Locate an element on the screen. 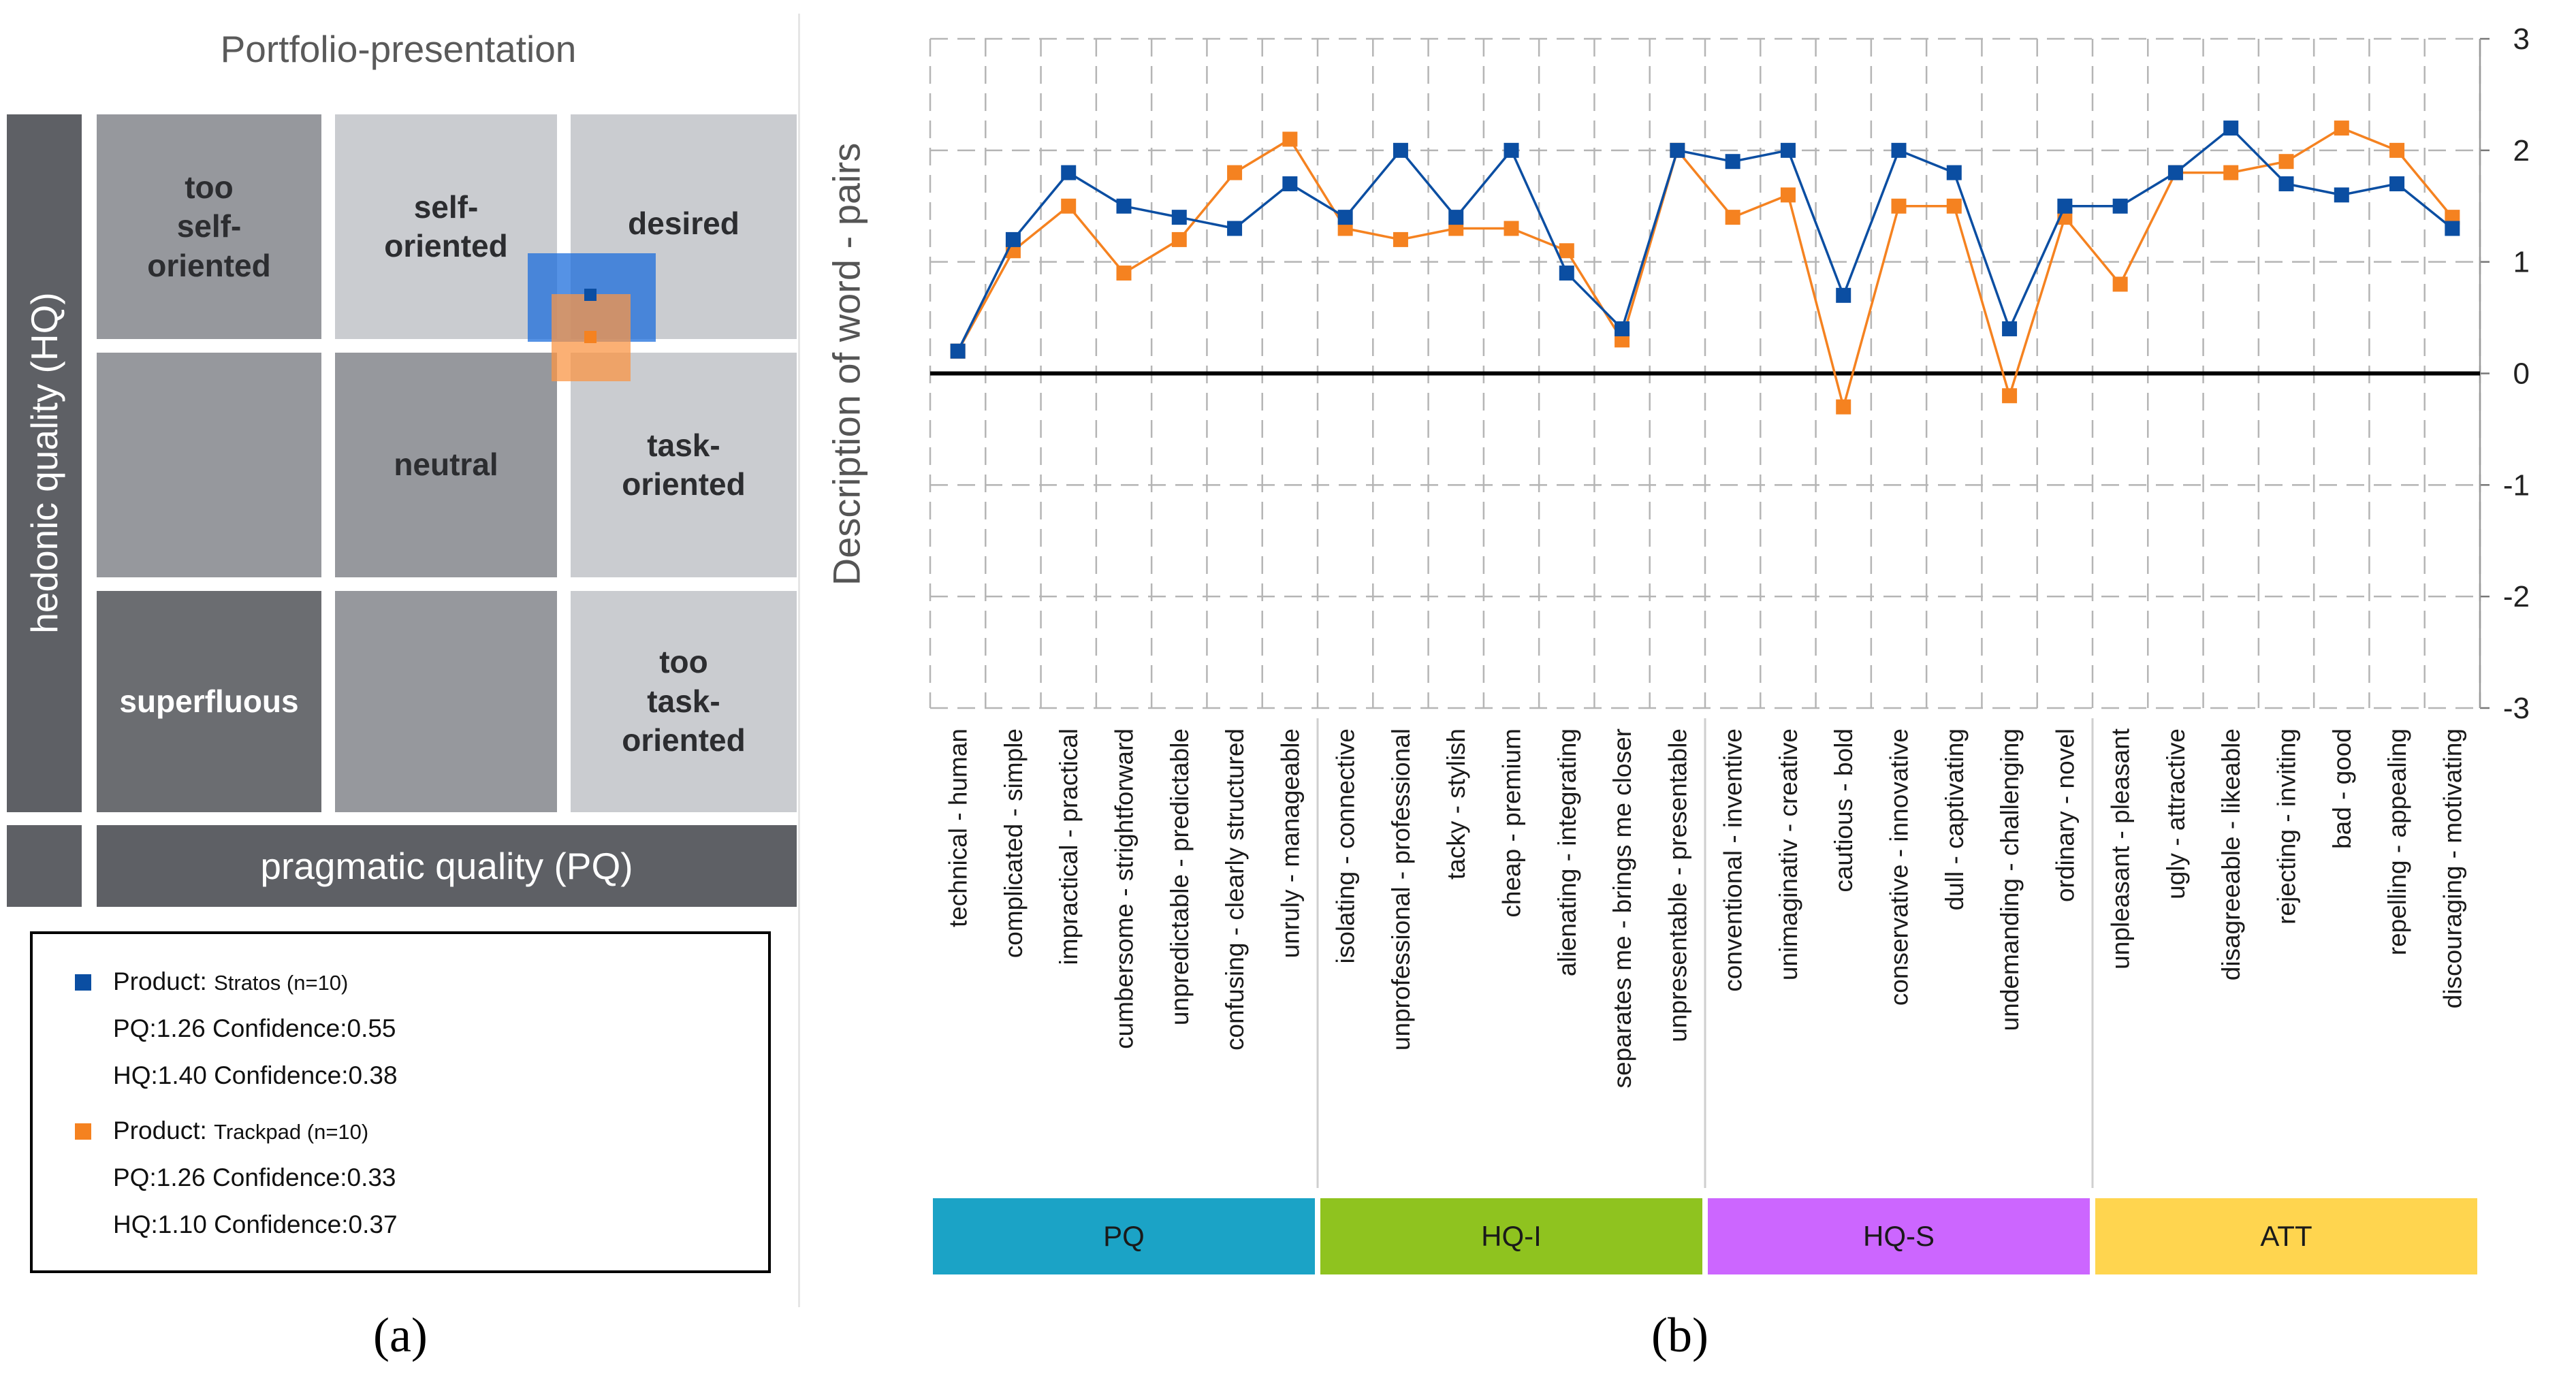 The image size is (2576, 1380). category-label: ugly - attractive is located at coordinates (2176, 813).